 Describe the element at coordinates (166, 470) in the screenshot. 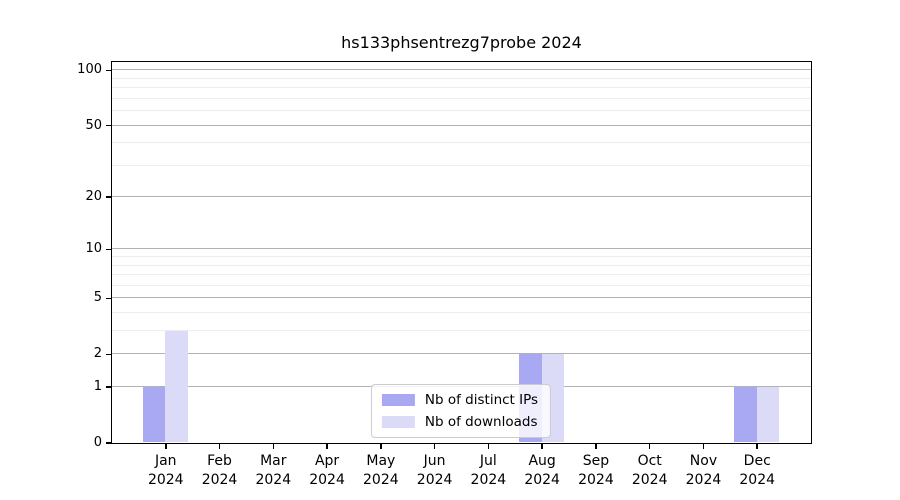

I see `x-tick-label: Jan 2024` at that location.